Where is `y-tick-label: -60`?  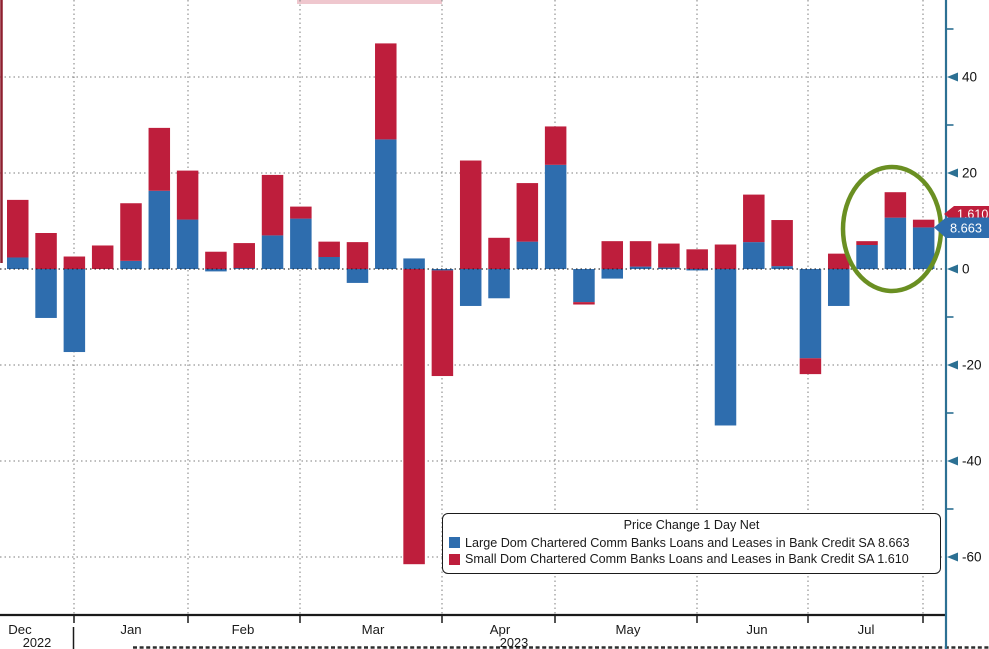
y-tick-label: -60 is located at coordinates (972, 557).